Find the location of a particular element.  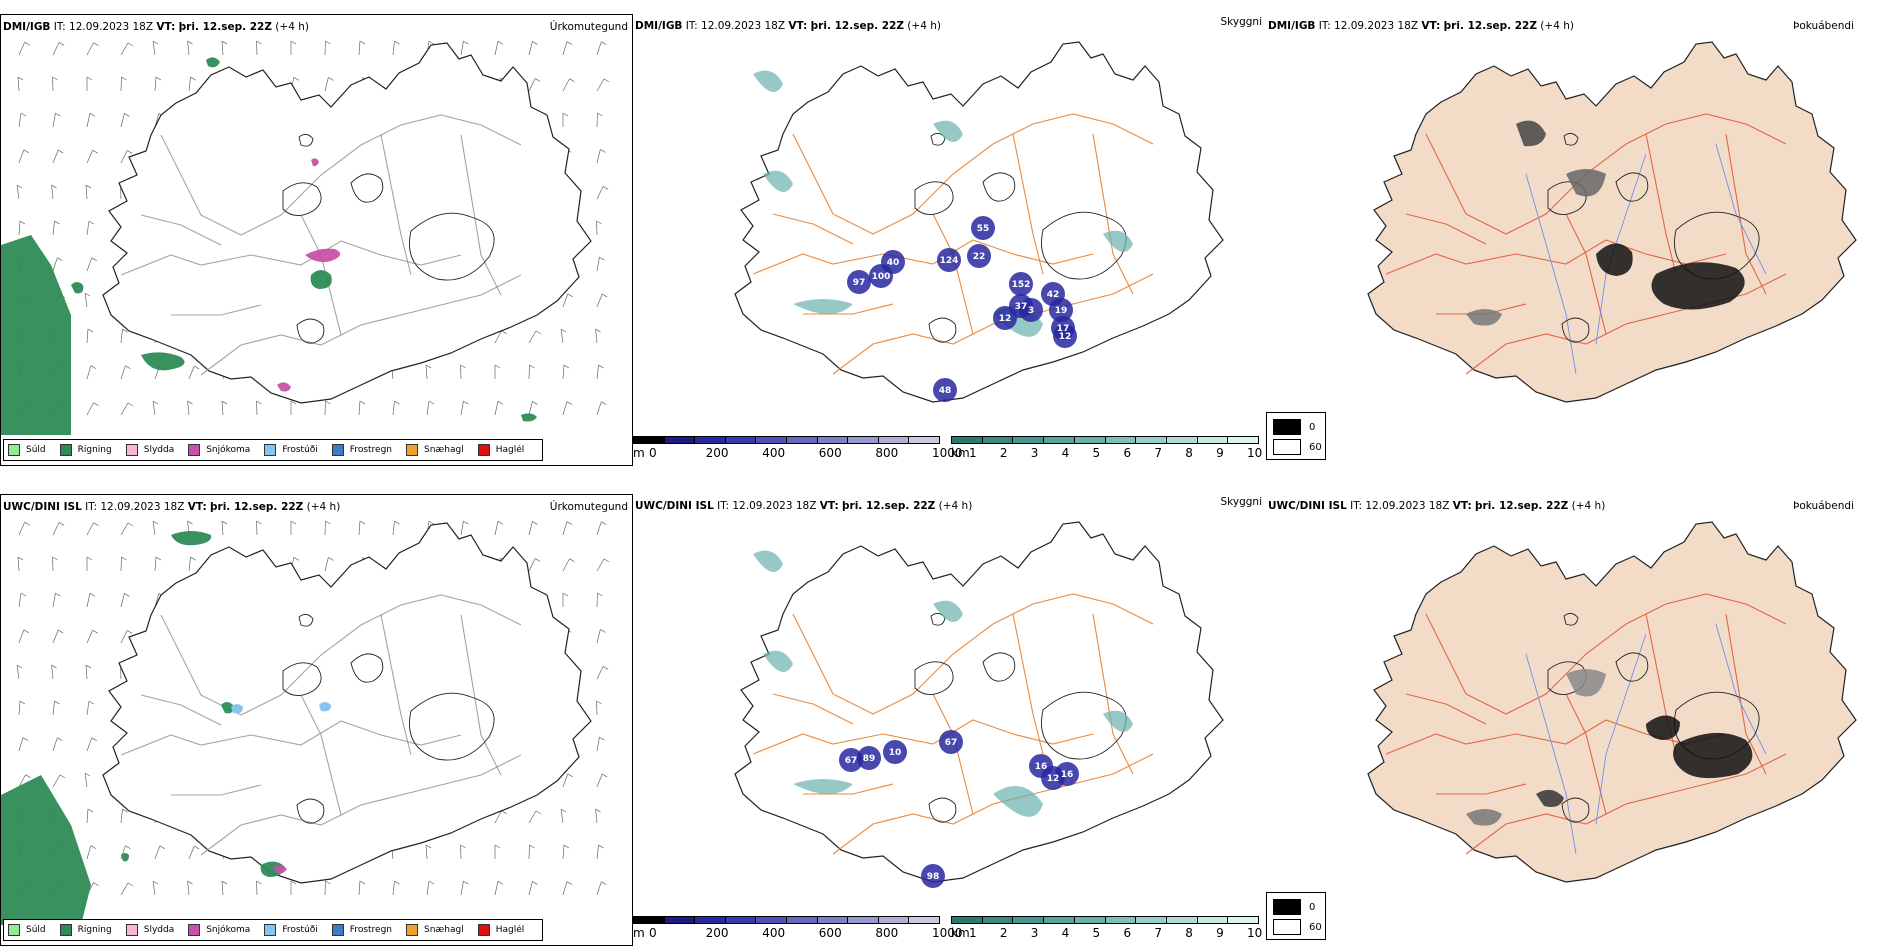

legend-label: Súld is located at coordinates (36, 450).